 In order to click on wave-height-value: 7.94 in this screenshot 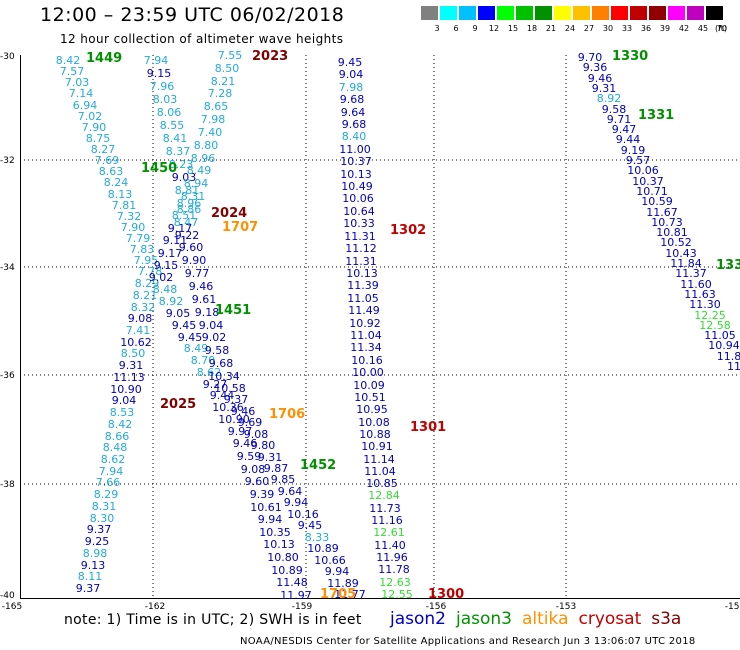, I will do `click(111, 471)`.